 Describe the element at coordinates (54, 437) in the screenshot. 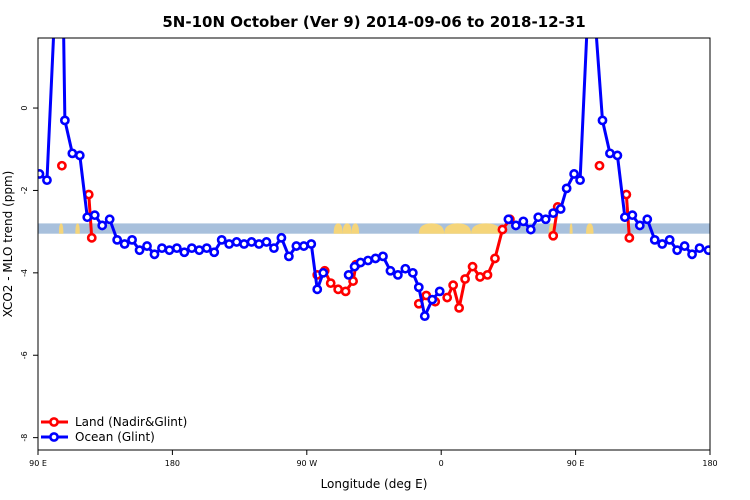

I see `legend-marker` at that location.